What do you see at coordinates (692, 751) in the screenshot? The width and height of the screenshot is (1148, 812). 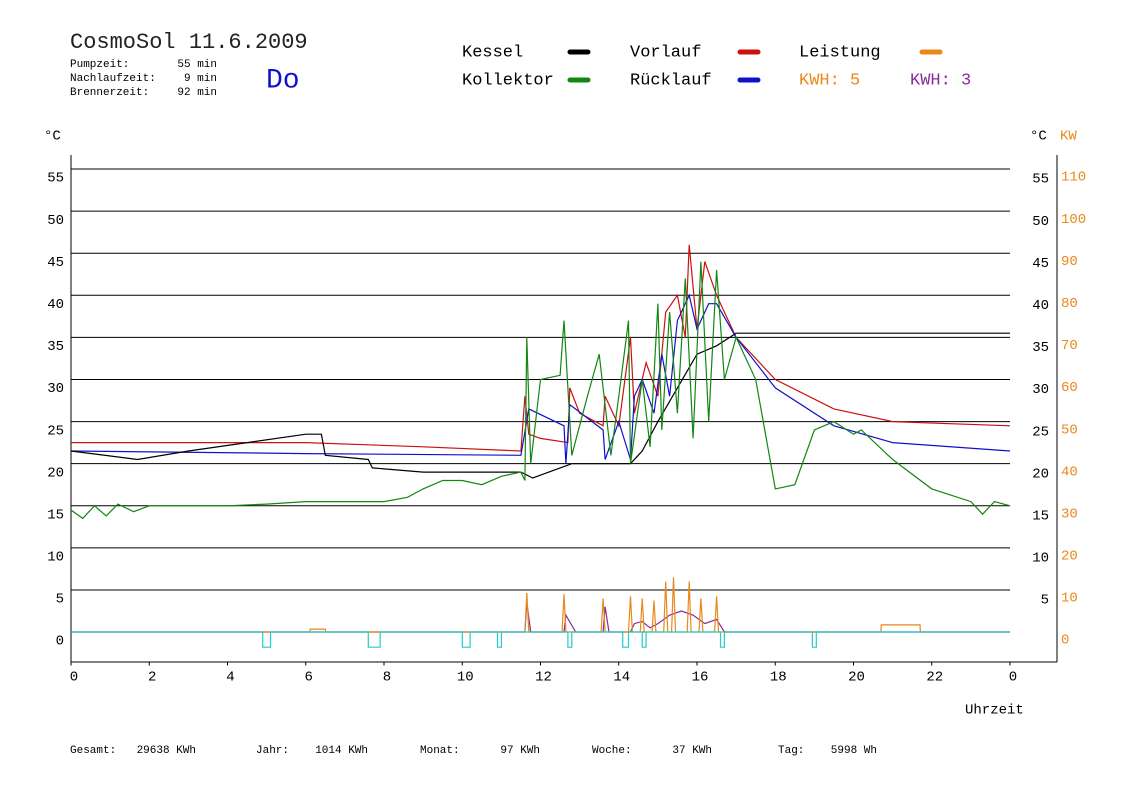 I see `footer-value: 37 KWh` at bounding box center [692, 751].